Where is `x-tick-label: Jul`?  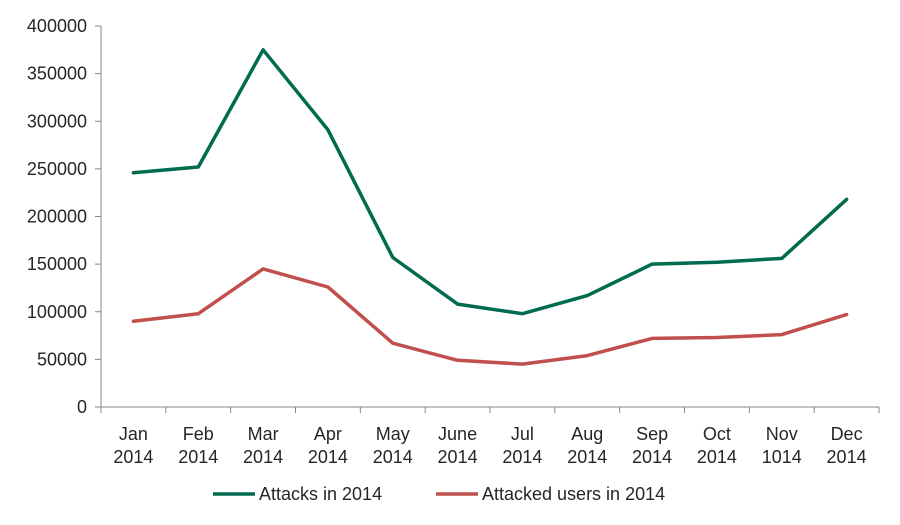 x-tick-label: Jul is located at coordinates (522, 434).